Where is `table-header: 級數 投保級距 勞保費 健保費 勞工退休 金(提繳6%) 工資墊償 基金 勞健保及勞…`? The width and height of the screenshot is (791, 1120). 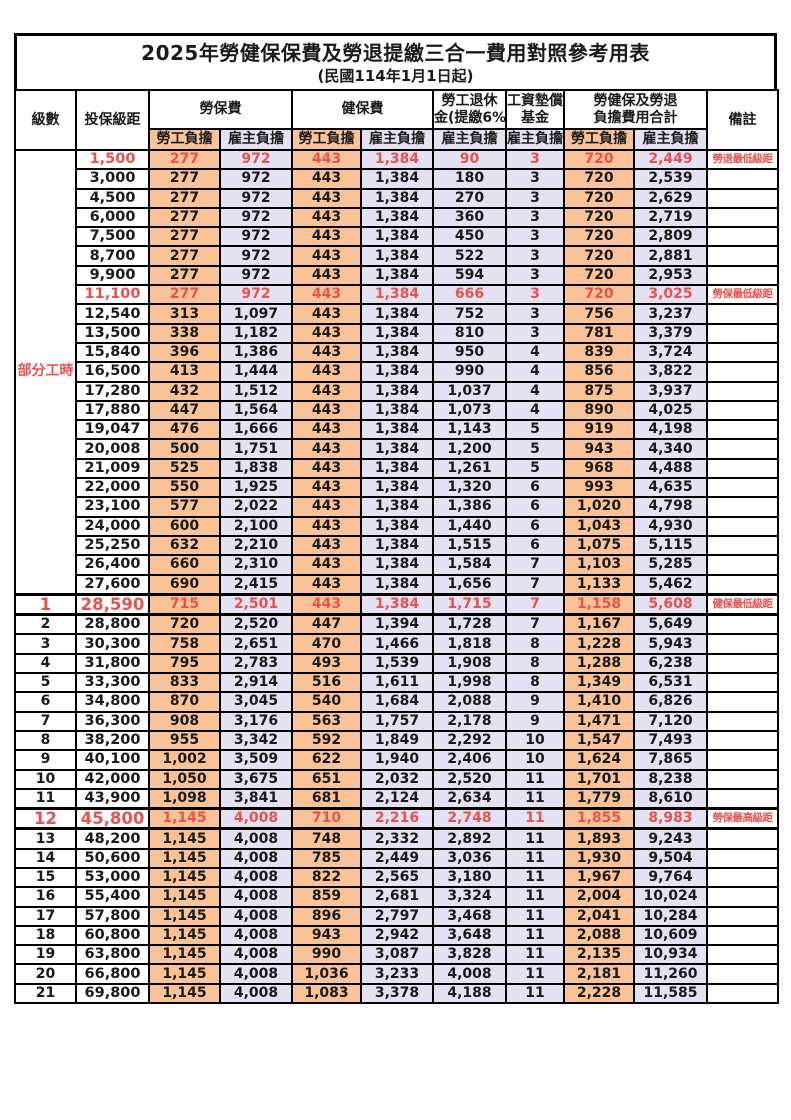
table-header: 級數 投保級距 勞保費 健保費 勞工退休 金(提繳6%) 工資墊償 基金 勞健保及勞… is located at coordinates (396, 120).